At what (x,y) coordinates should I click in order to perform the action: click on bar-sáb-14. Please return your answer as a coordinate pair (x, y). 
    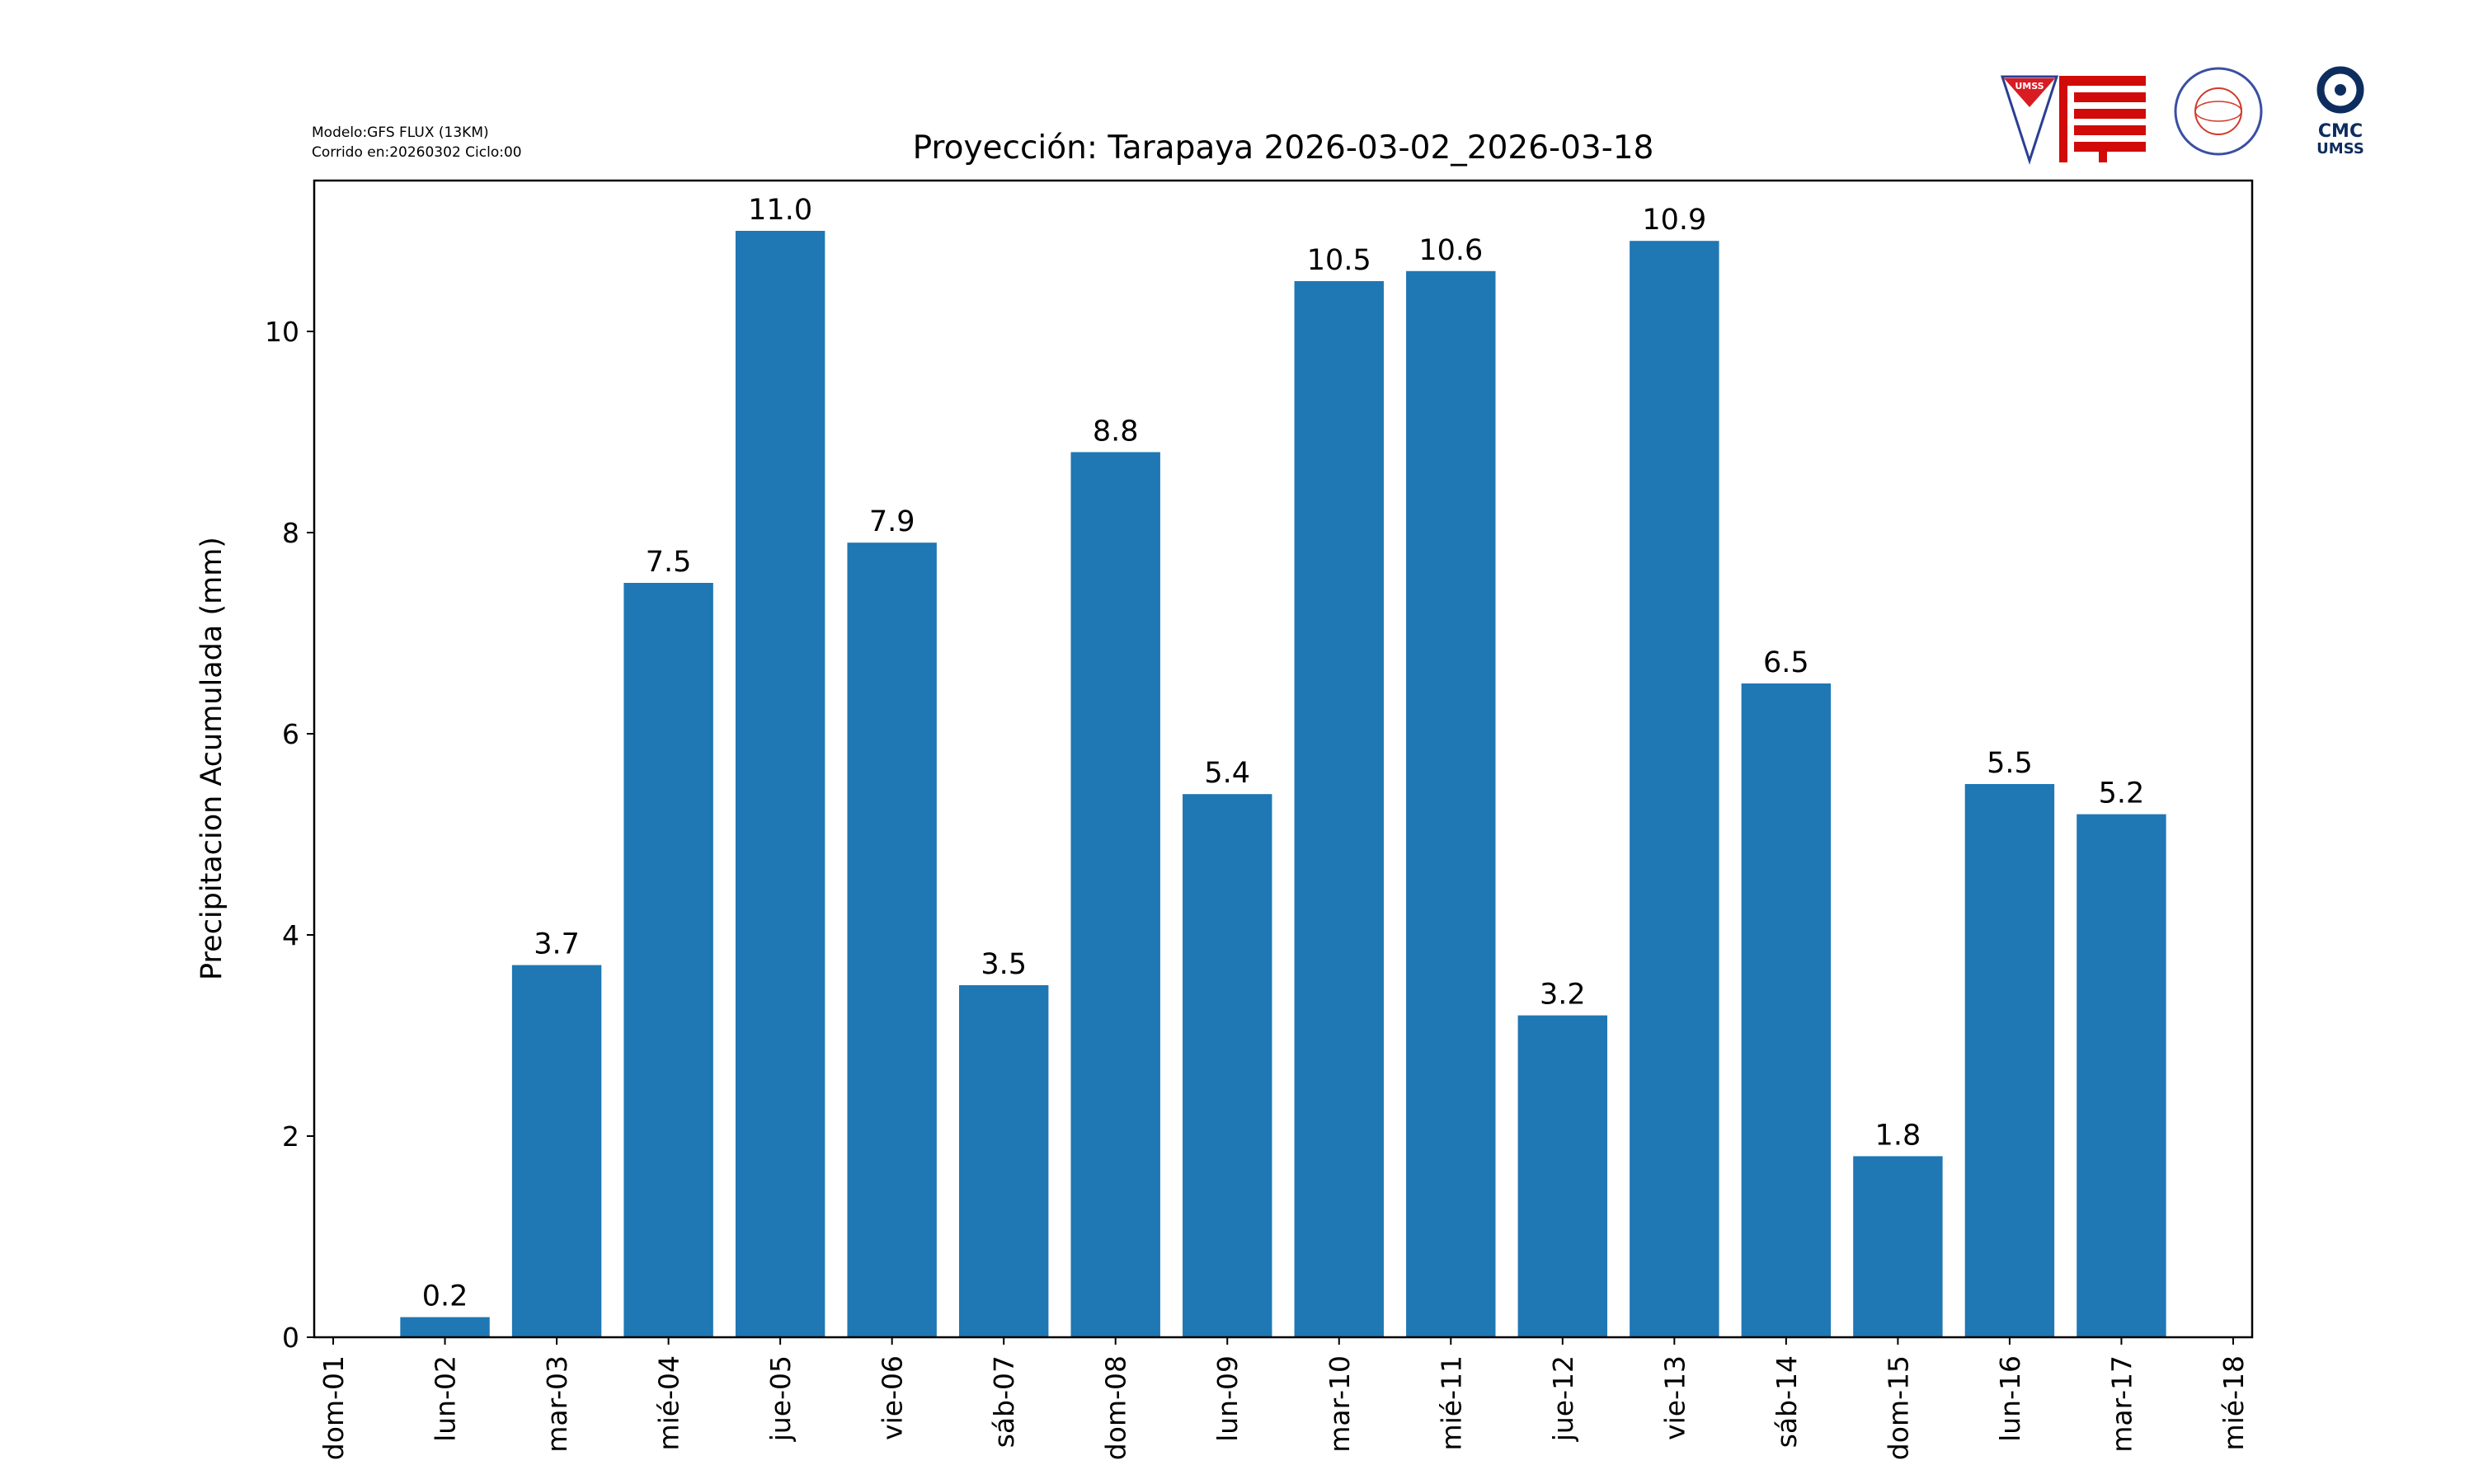
    Looking at the image, I should click on (1786, 1010).